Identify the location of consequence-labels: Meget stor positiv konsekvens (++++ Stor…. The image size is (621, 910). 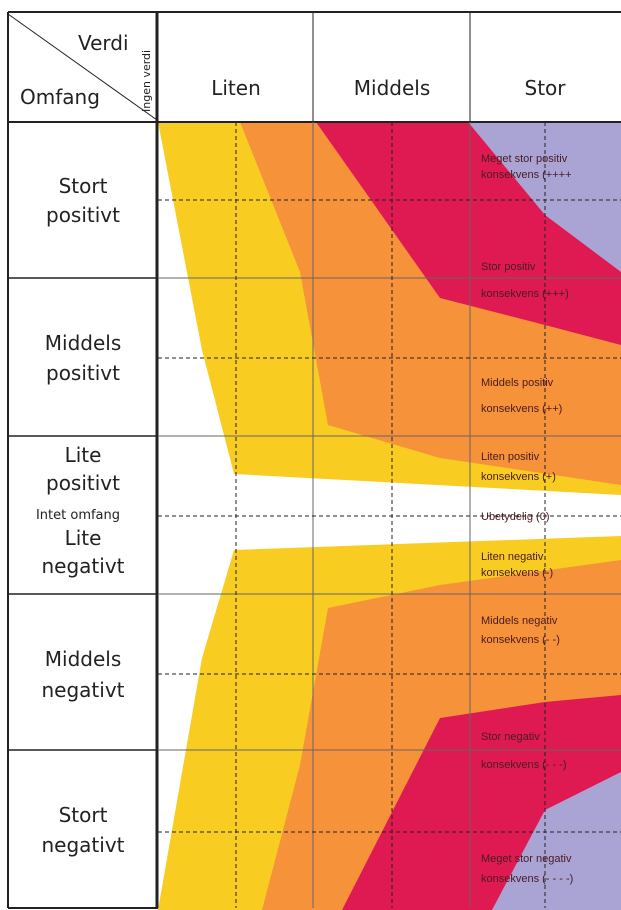
(527, 519).